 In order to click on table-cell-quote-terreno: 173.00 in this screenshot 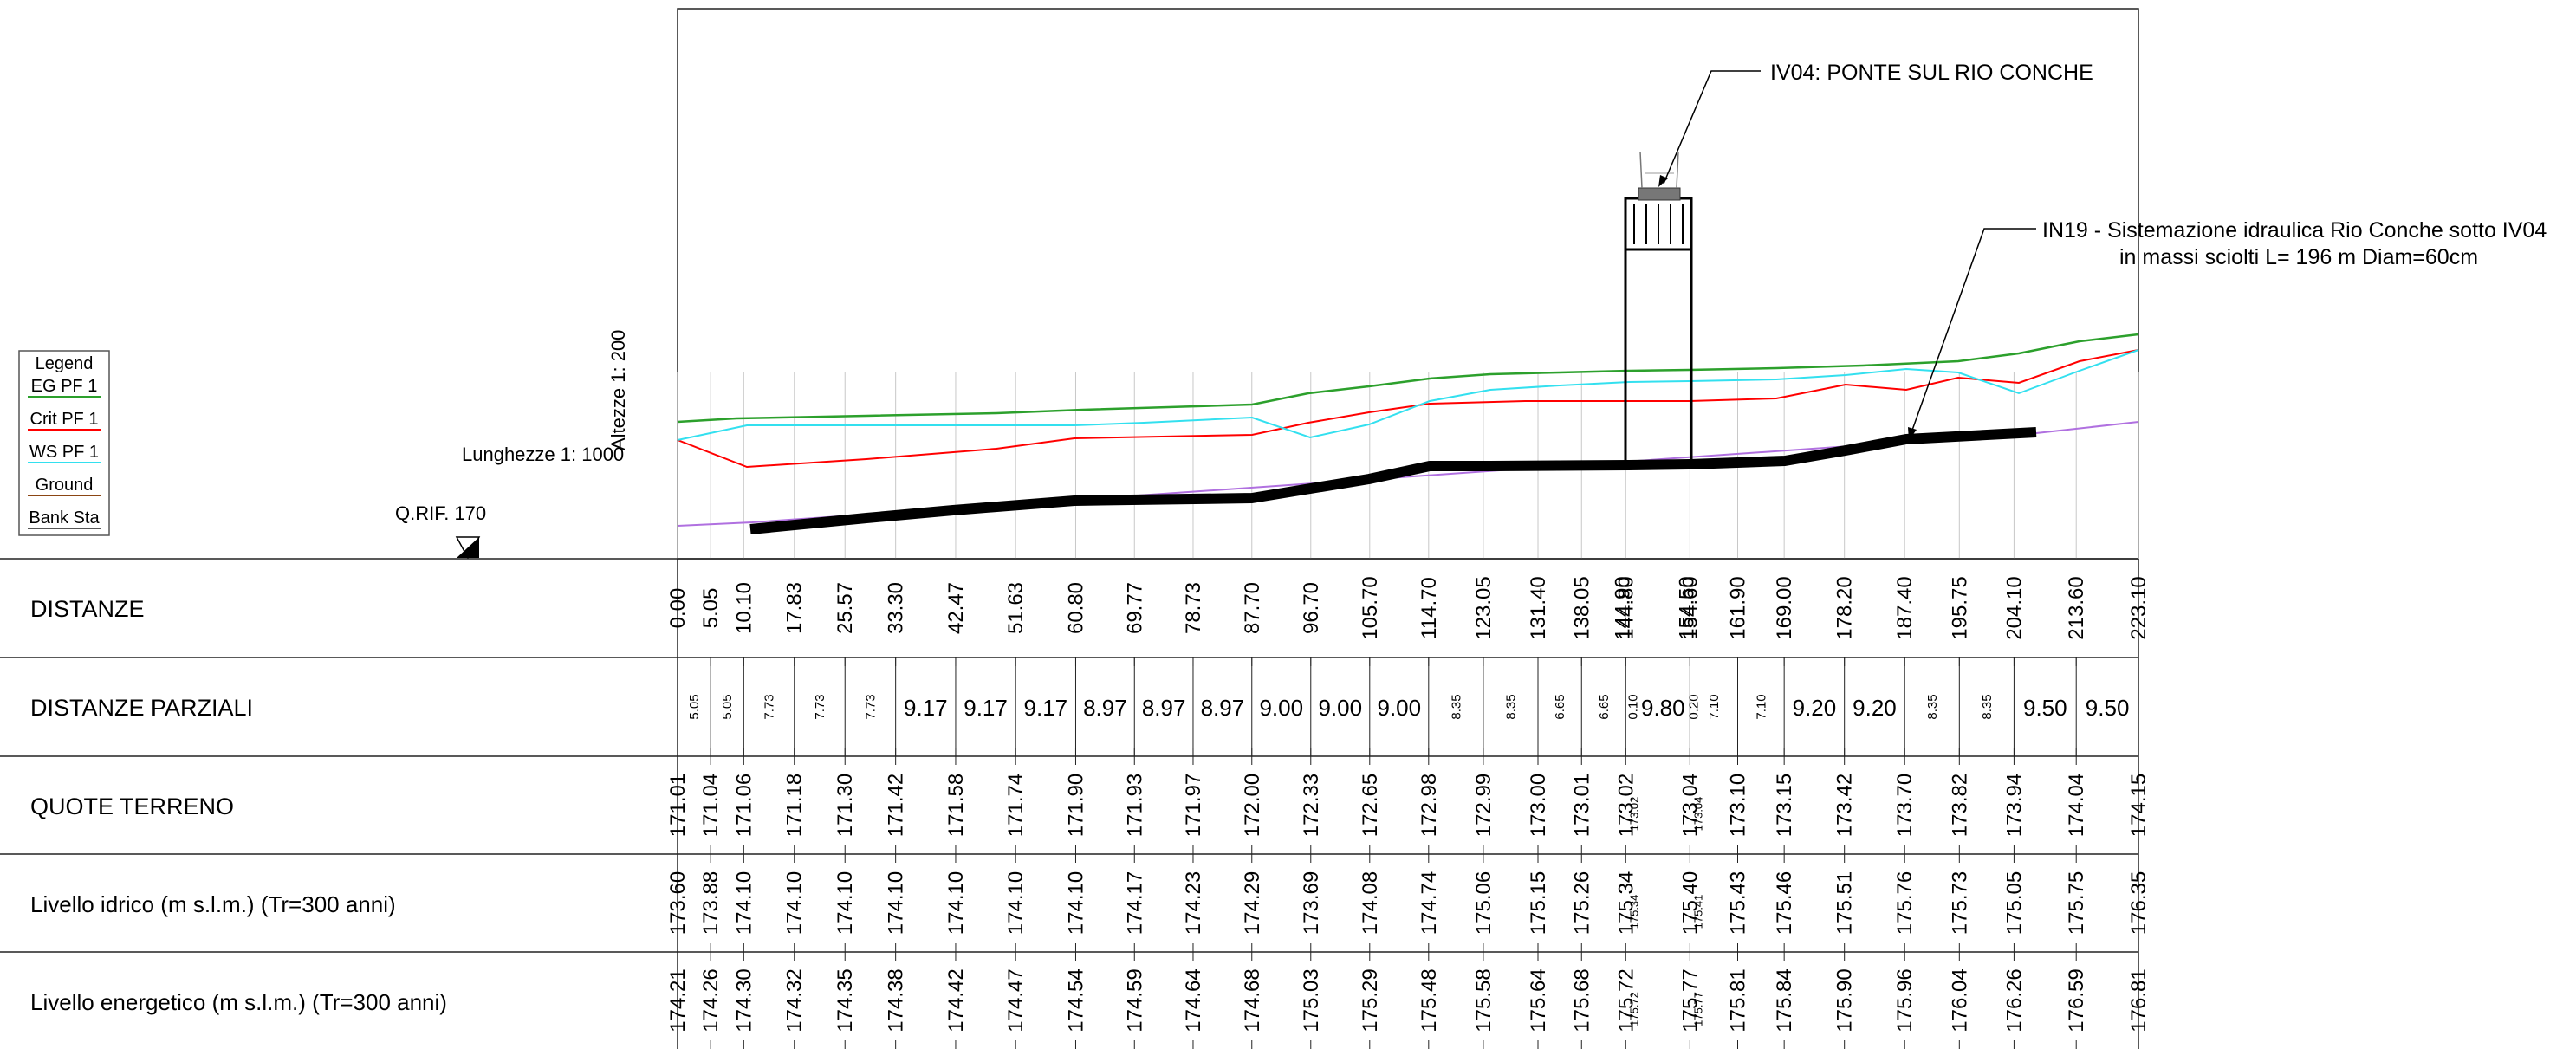, I will do `click(1539, 805)`.